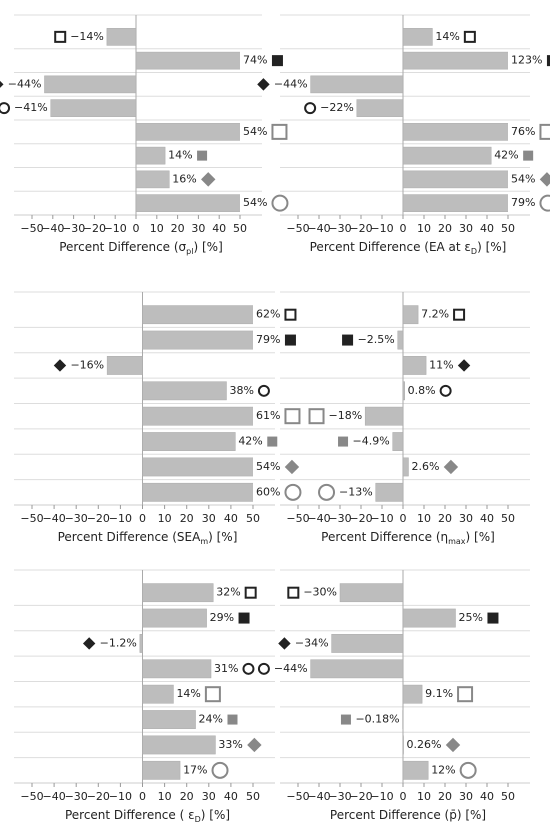  I want to click on value-label: 60%, so click(268, 491).